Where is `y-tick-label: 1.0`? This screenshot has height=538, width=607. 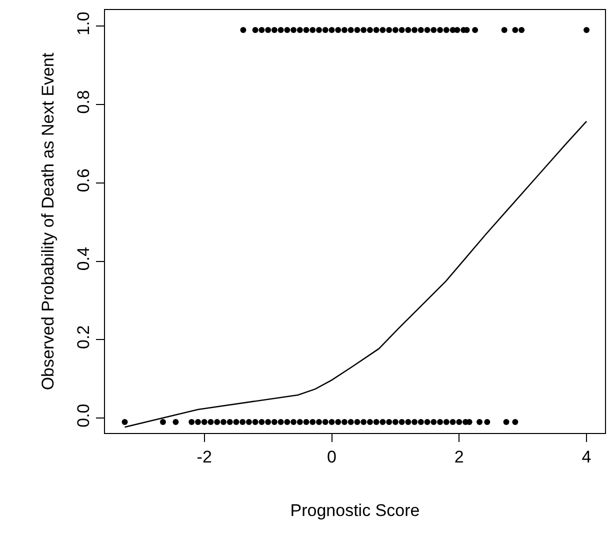
y-tick-label: 1.0 is located at coordinates (84, 24).